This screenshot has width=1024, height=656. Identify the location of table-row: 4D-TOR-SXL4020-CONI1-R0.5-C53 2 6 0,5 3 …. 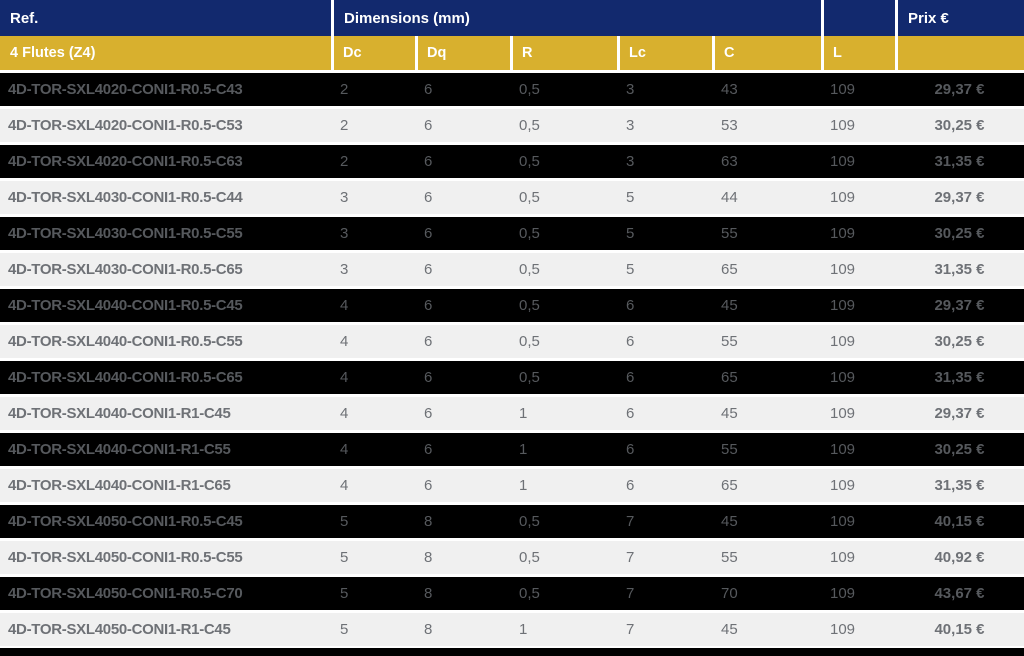
(512, 124).